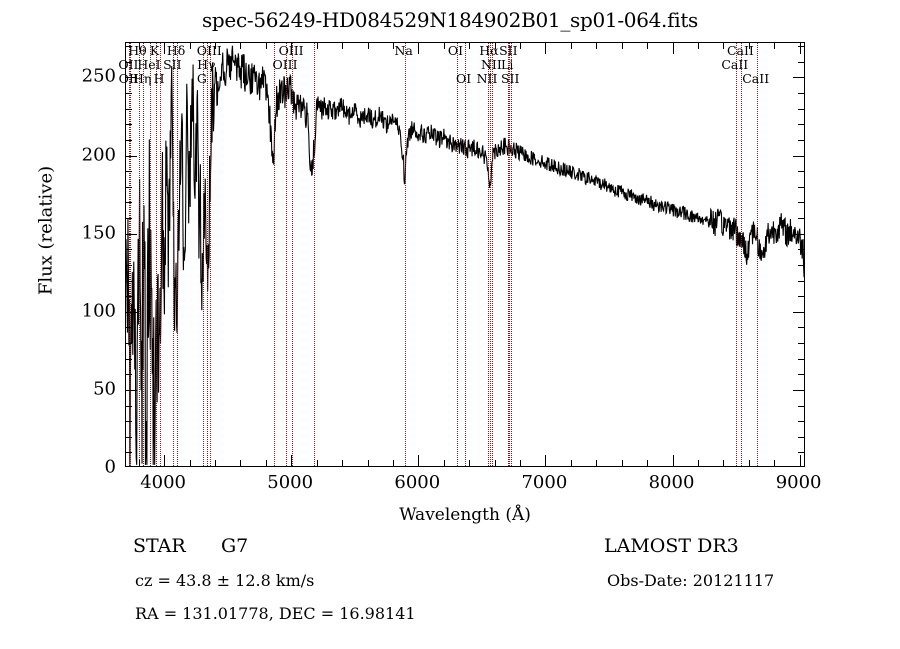 Image resolution: width=900 pixels, height=649 pixels. What do you see at coordinates (417, 482) in the screenshot?
I see `x-tick-label: 6000` at bounding box center [417, 482].